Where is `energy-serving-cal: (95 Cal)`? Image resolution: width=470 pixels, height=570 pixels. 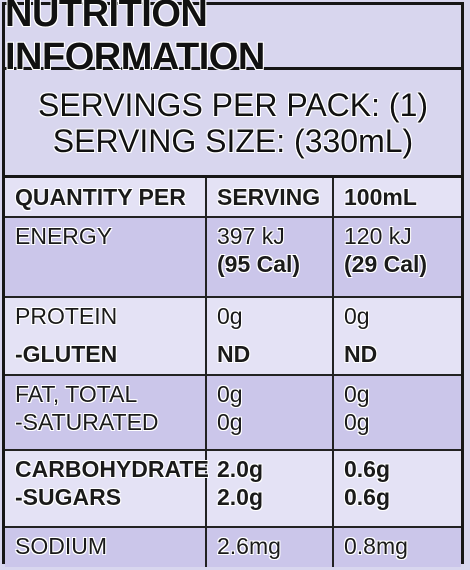
energy-serving-cal: (95 Cal) is located at coordinates (259, 264).